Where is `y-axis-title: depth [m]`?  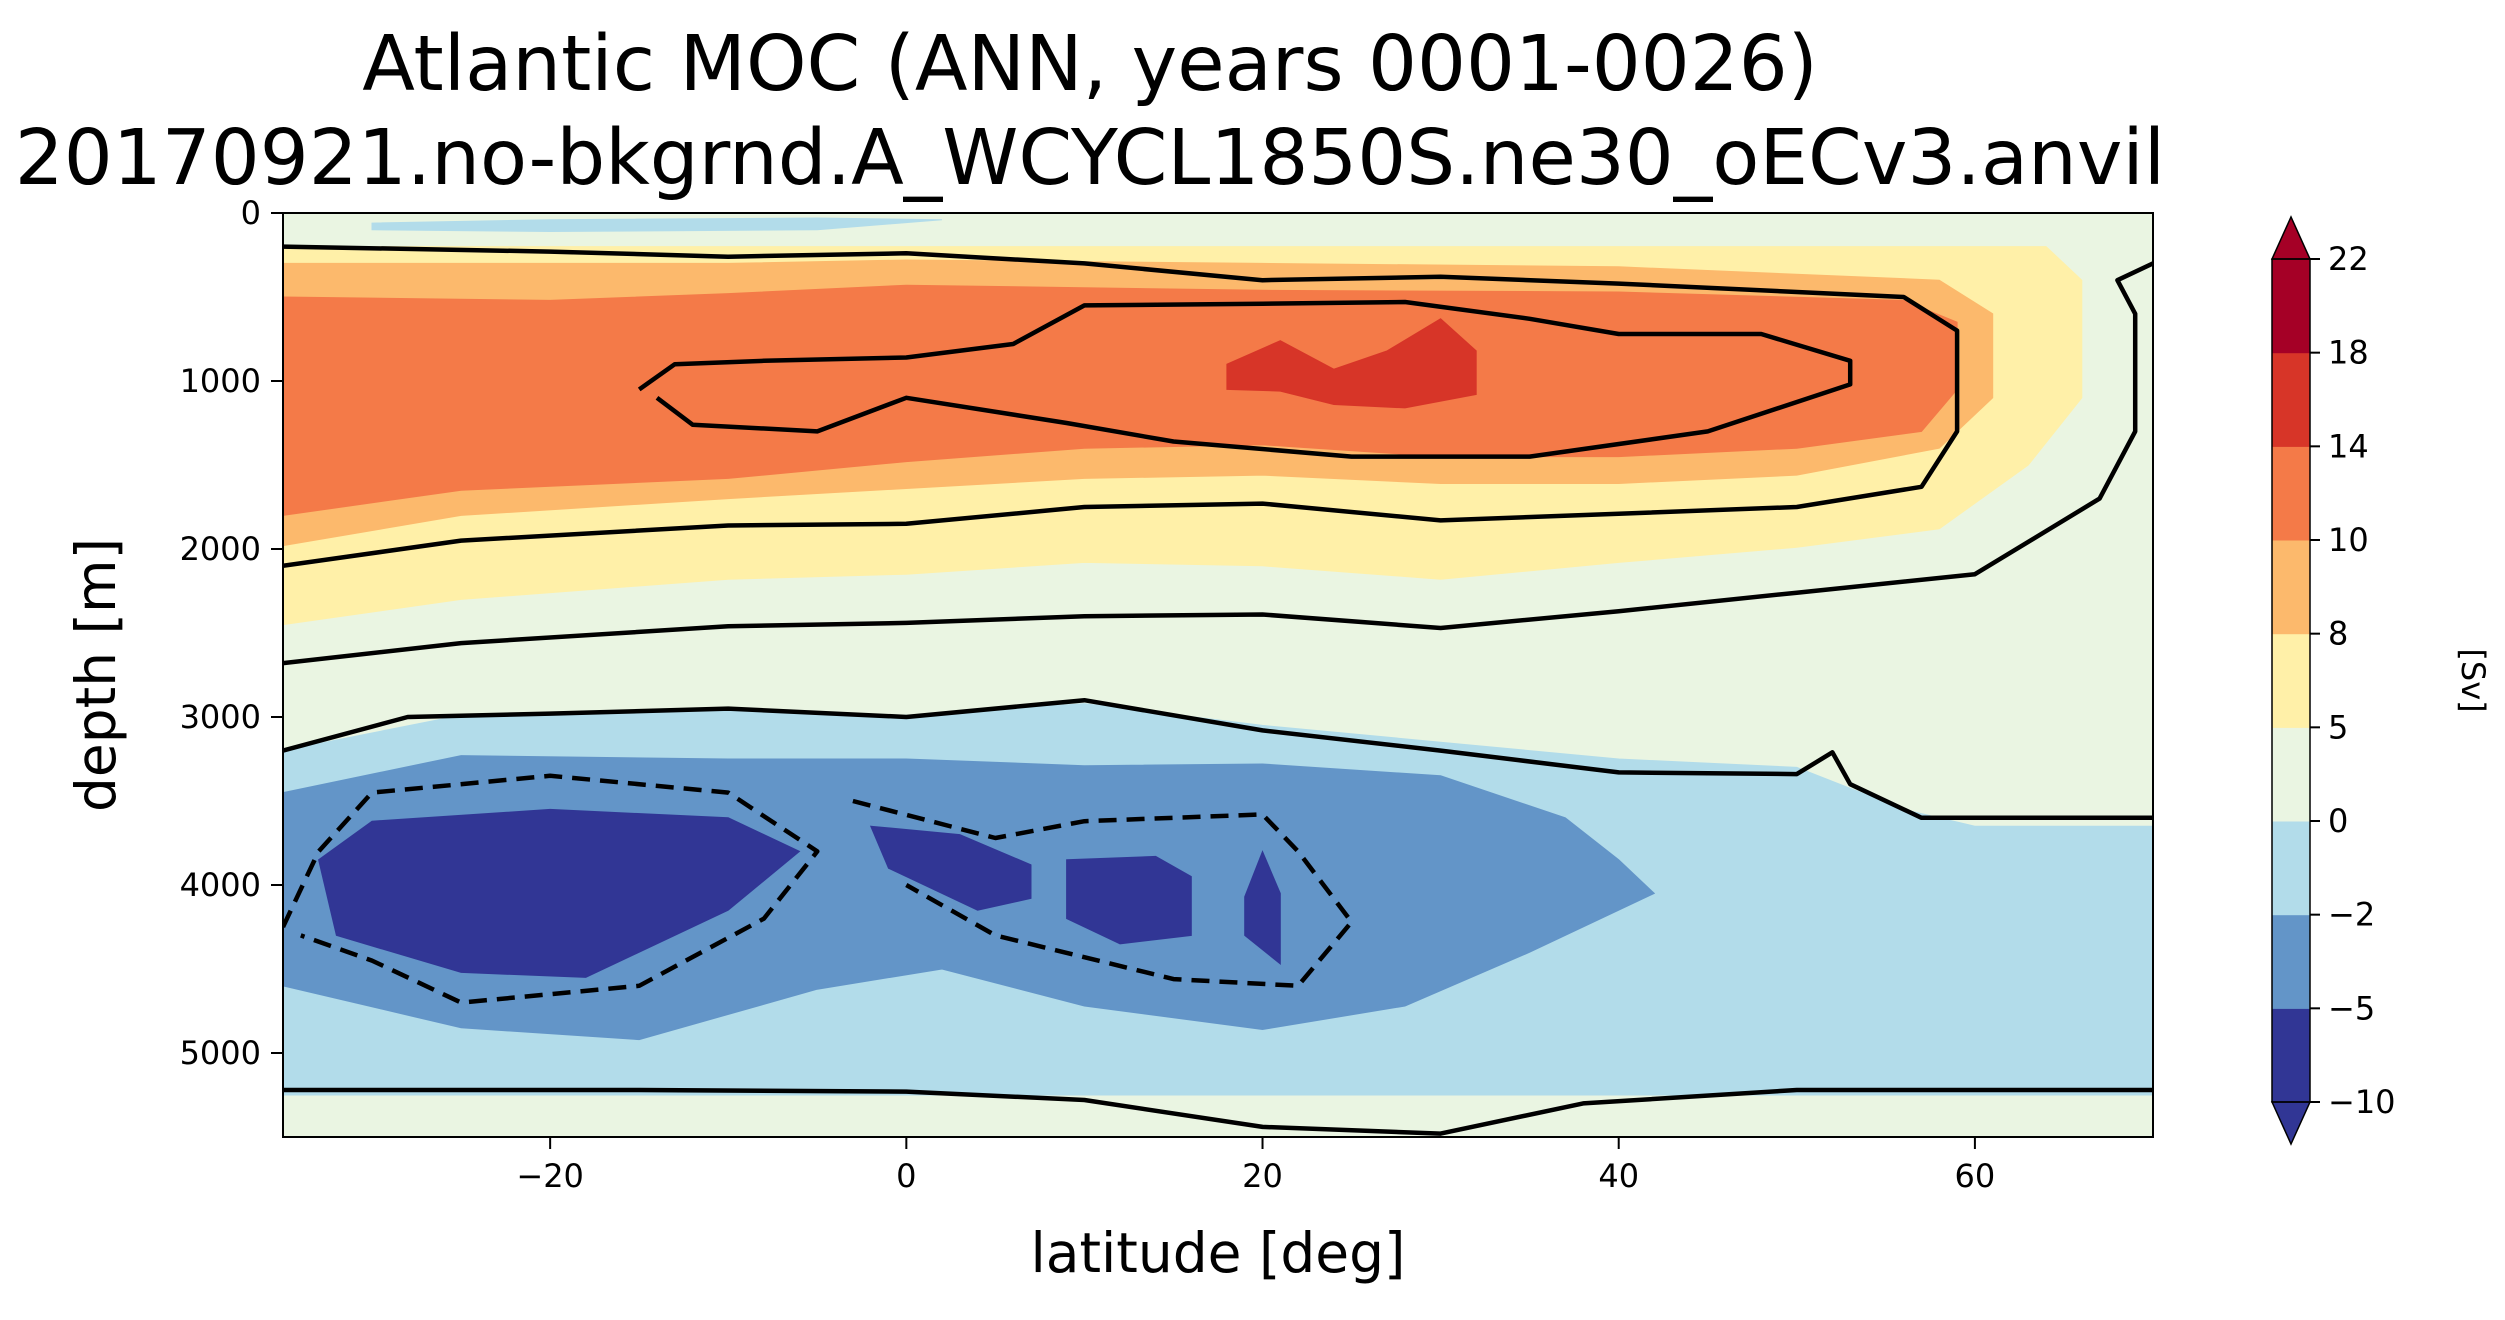 y-axis-title: depth [m] is located at coordinates (96, 675).